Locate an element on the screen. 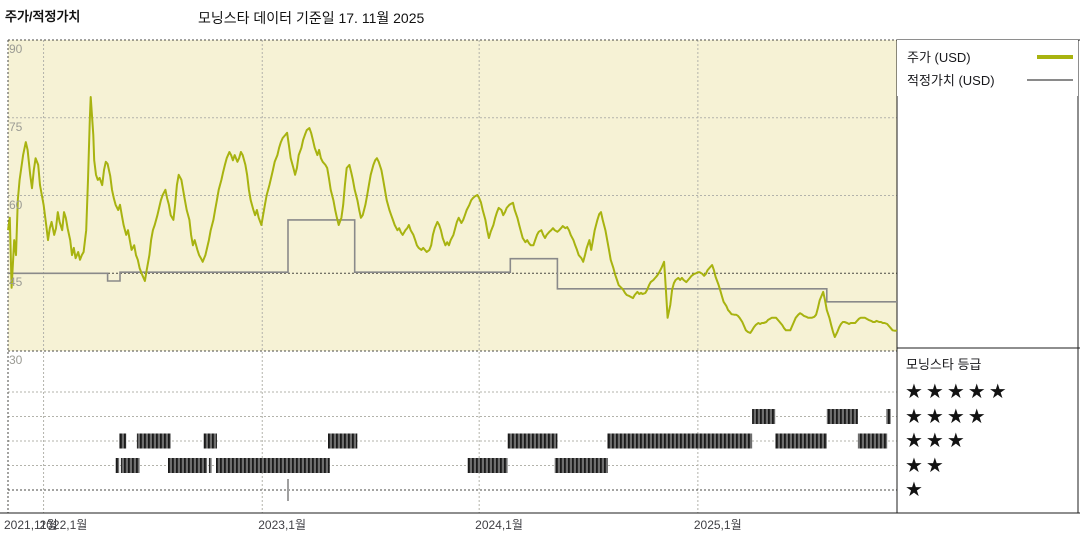 Image resolution: width=1080 pixels, height=540 pixels. y-axis-label: 75 is located at coordinates (16, 126).